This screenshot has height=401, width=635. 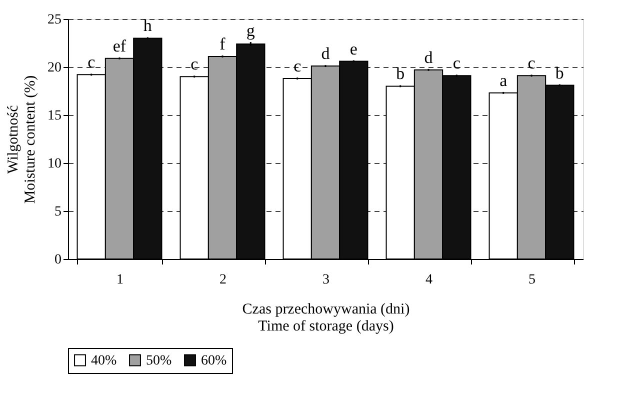 What do you see at coordinates (159, 360) in the screenshot?
I see `legend-label: 50%` at bounding box center [159, 360].